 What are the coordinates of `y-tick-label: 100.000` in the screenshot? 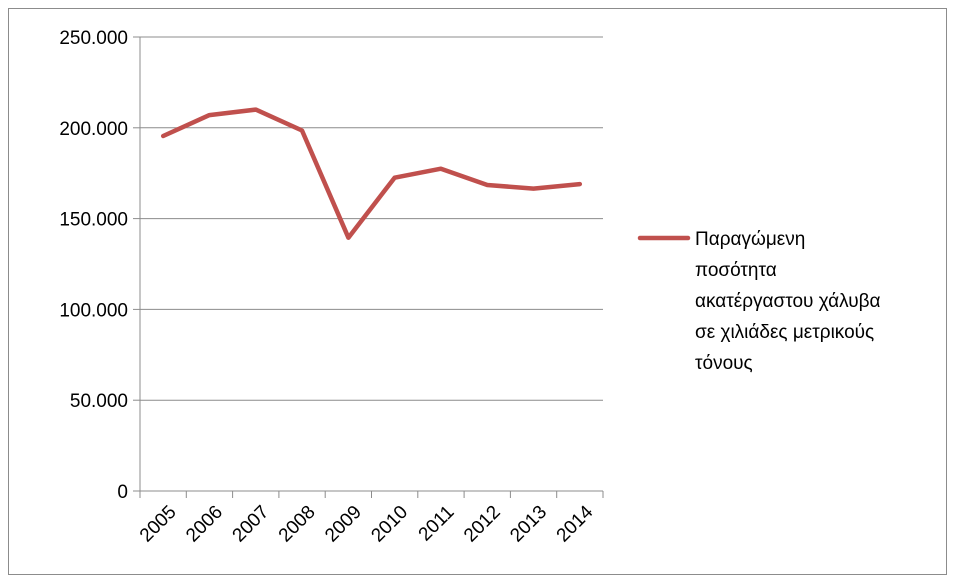 It's located at (93, 310).